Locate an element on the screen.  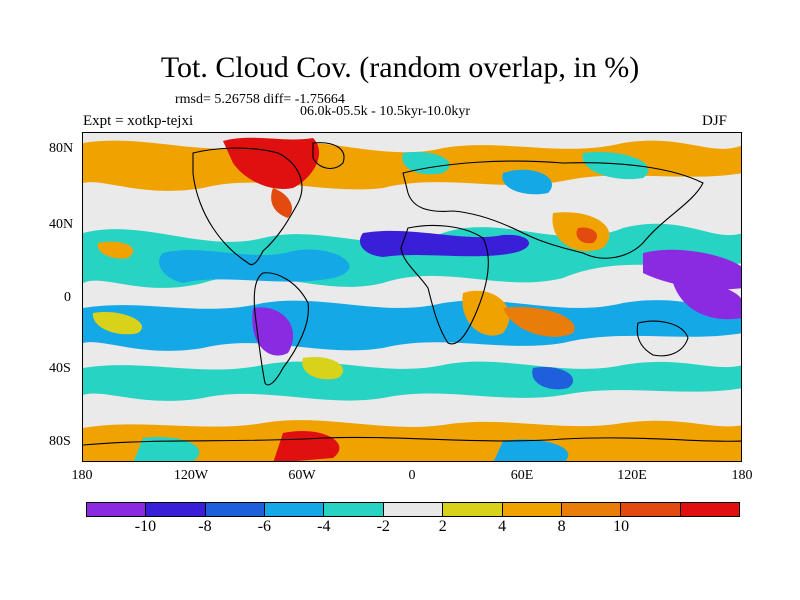
plot-title: Tot. Cloud Cov. (random overlap, in %) is located at coordinates (400, 67).